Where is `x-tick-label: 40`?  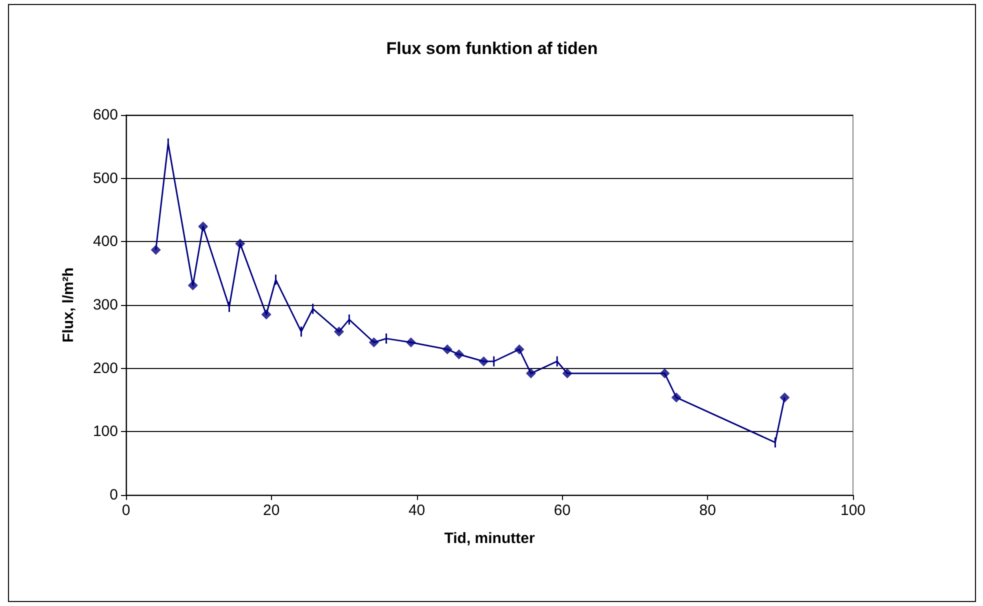
x-tick-label: 40 is located at coordinates (417, 510).